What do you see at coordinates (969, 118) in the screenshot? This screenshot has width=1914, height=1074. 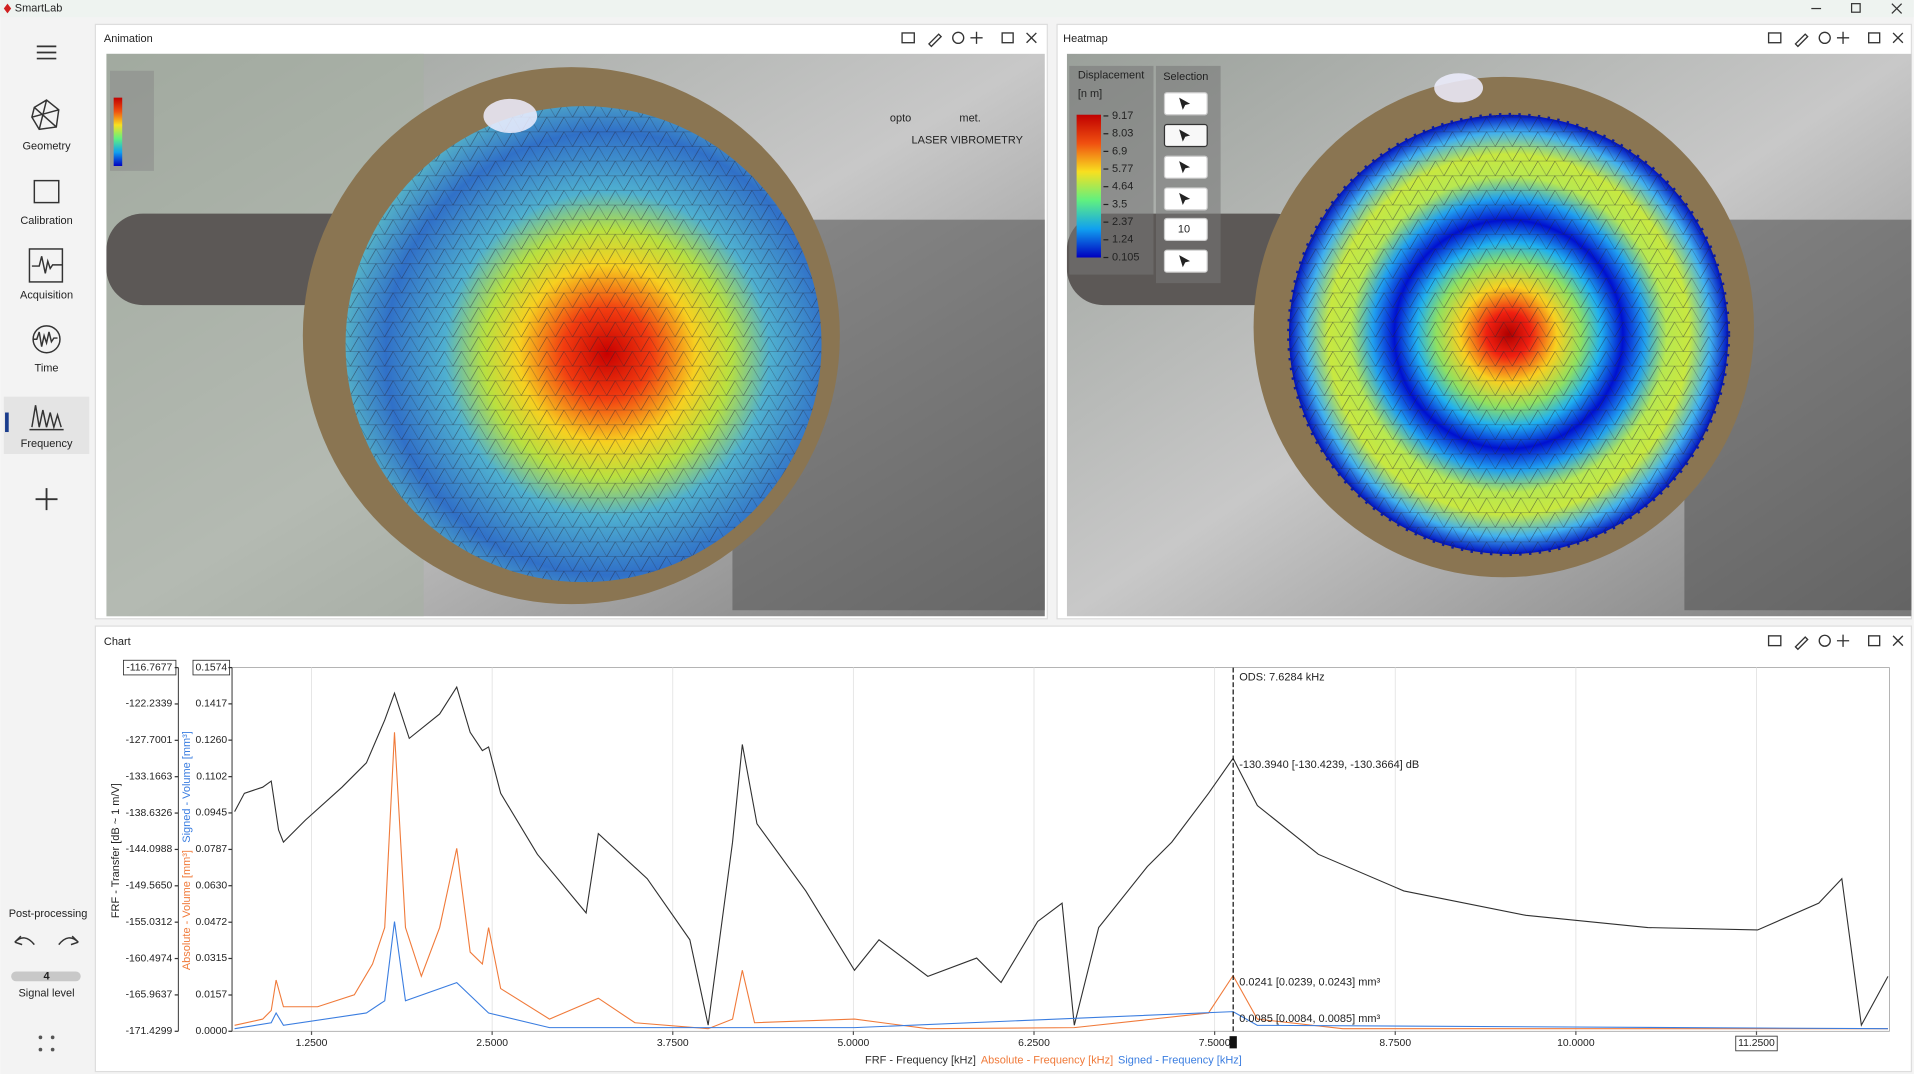 I see `logo-text: met.` at bounding box center [969, 118].